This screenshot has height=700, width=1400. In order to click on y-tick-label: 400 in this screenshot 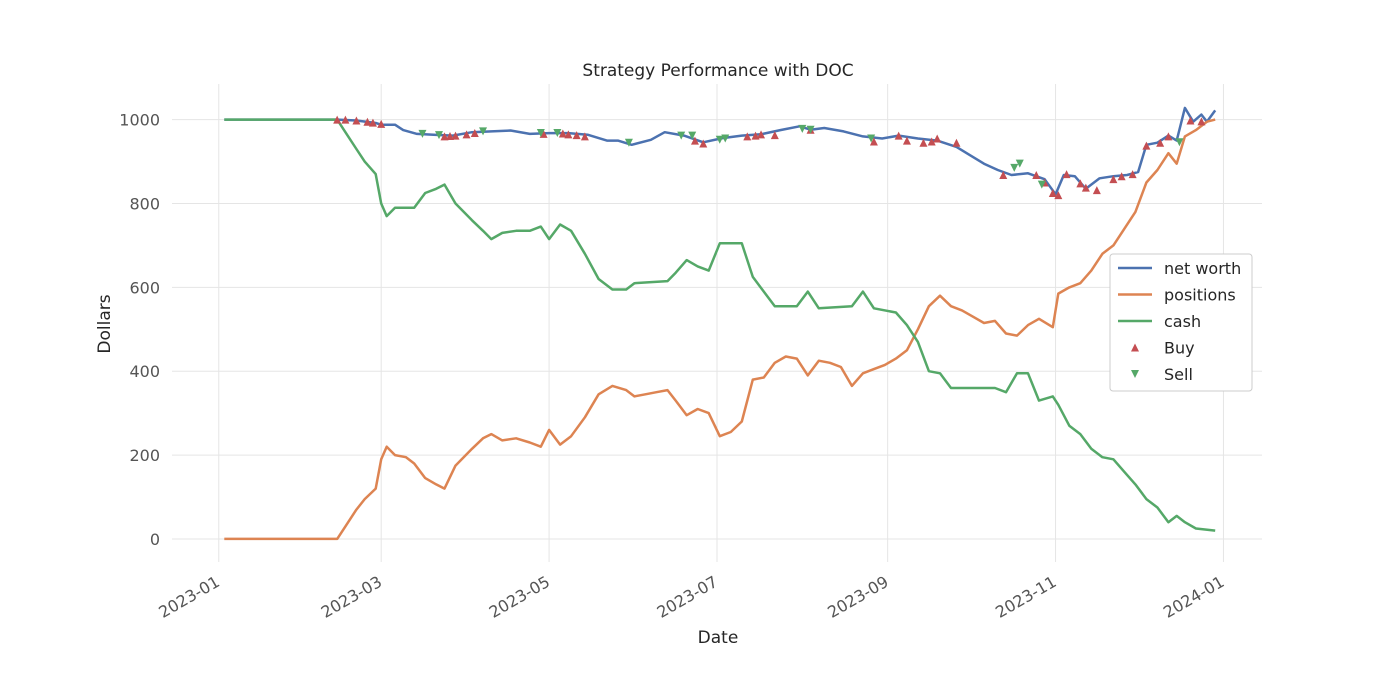, I will do `click(144, 371)`.